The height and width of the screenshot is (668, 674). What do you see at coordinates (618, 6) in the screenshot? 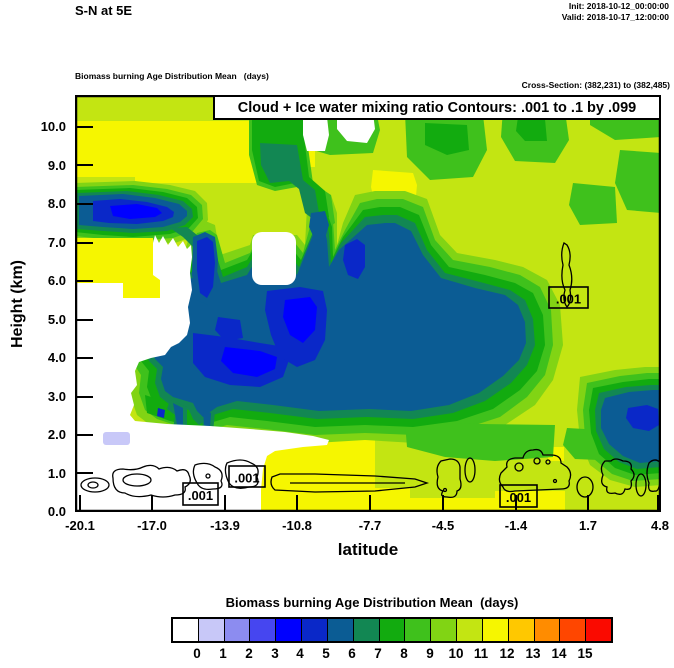
I see `init-timestamp: Init: 2018-10-12_00:00:00` at bounding box center [618, 6].